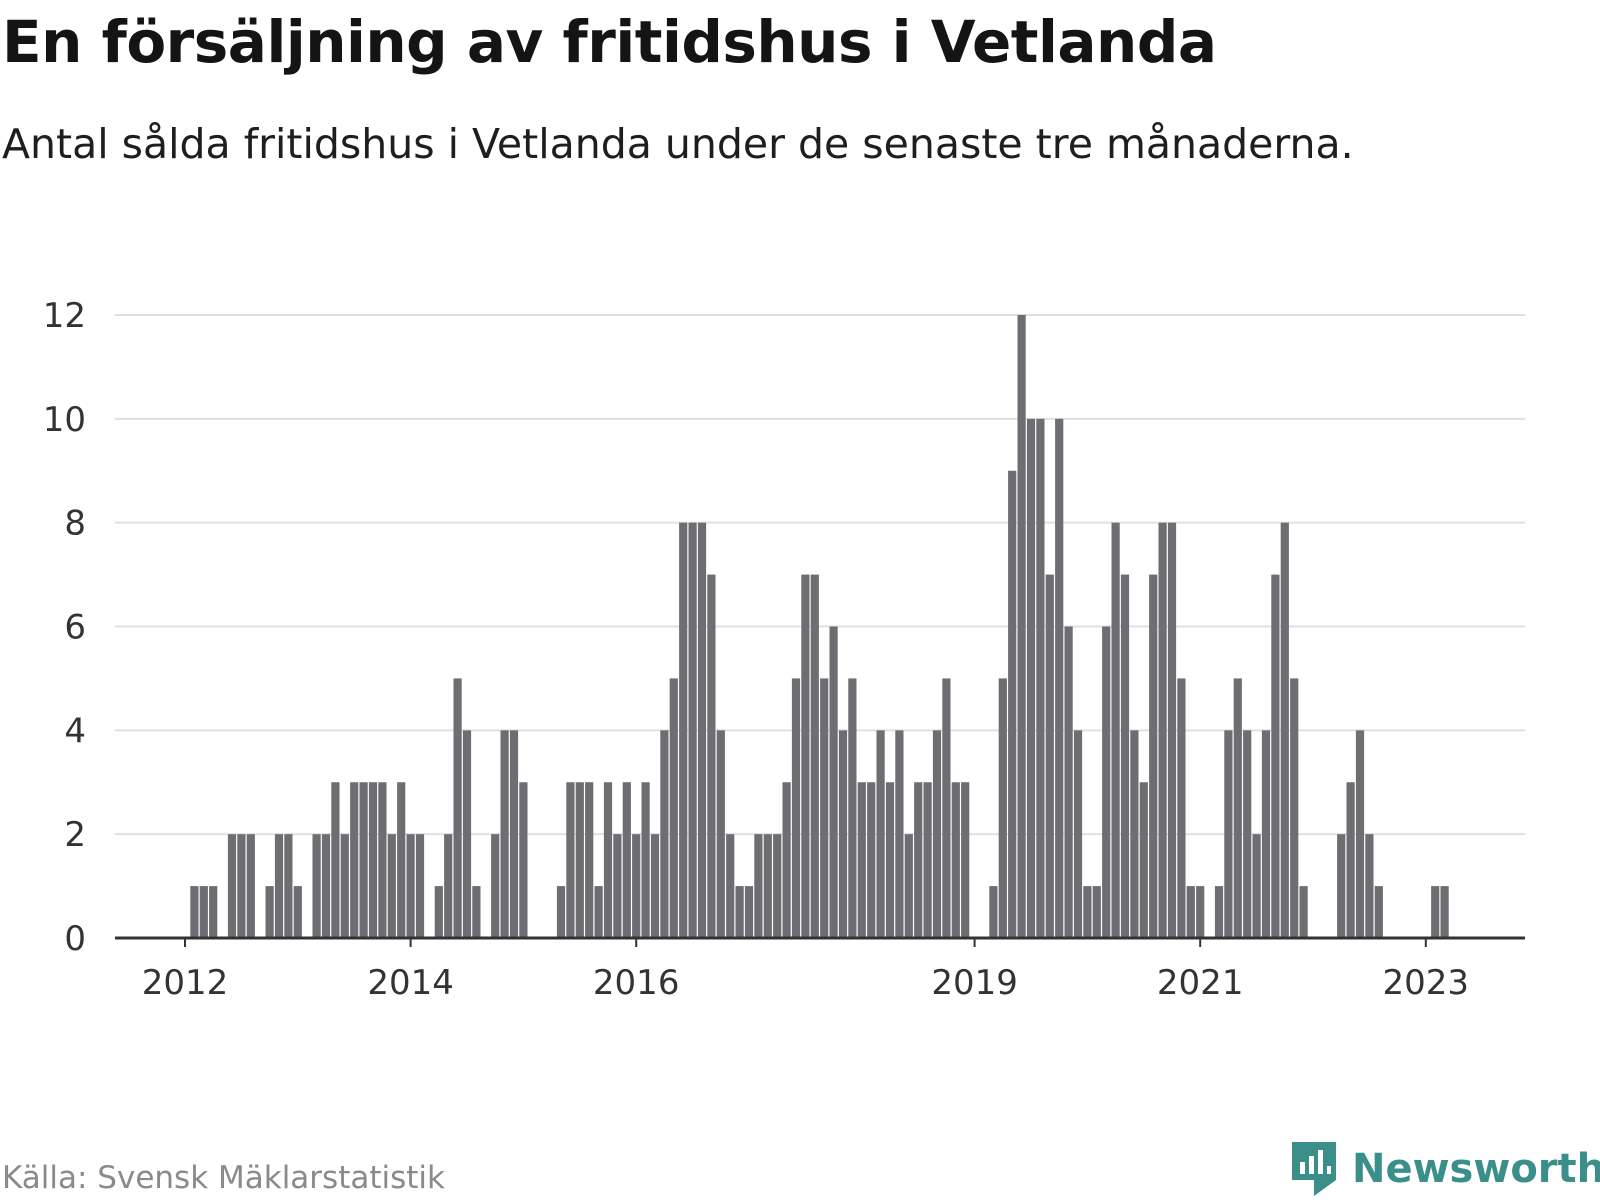 The height and width of the screenshot is (1200, 1600). Describe the element at coordinates (185, 983) in the screenshot. I see `x-tick-label: 2012` at that location.